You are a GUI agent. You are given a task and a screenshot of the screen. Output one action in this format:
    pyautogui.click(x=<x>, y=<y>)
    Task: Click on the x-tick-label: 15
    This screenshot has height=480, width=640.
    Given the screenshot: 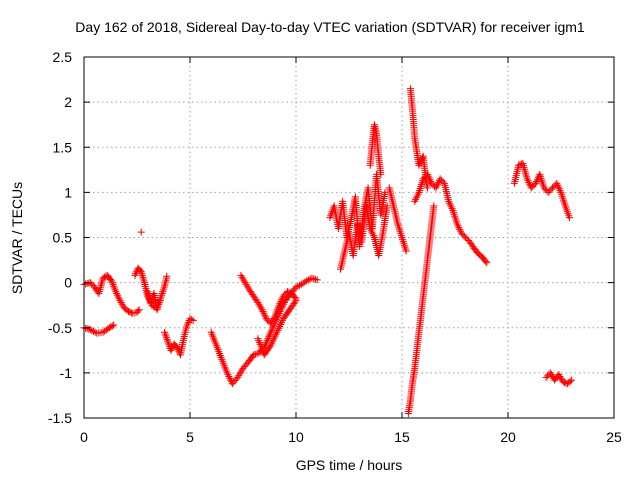 What is the action you would take?
    pyautogui.click(x=402, y=437)
    